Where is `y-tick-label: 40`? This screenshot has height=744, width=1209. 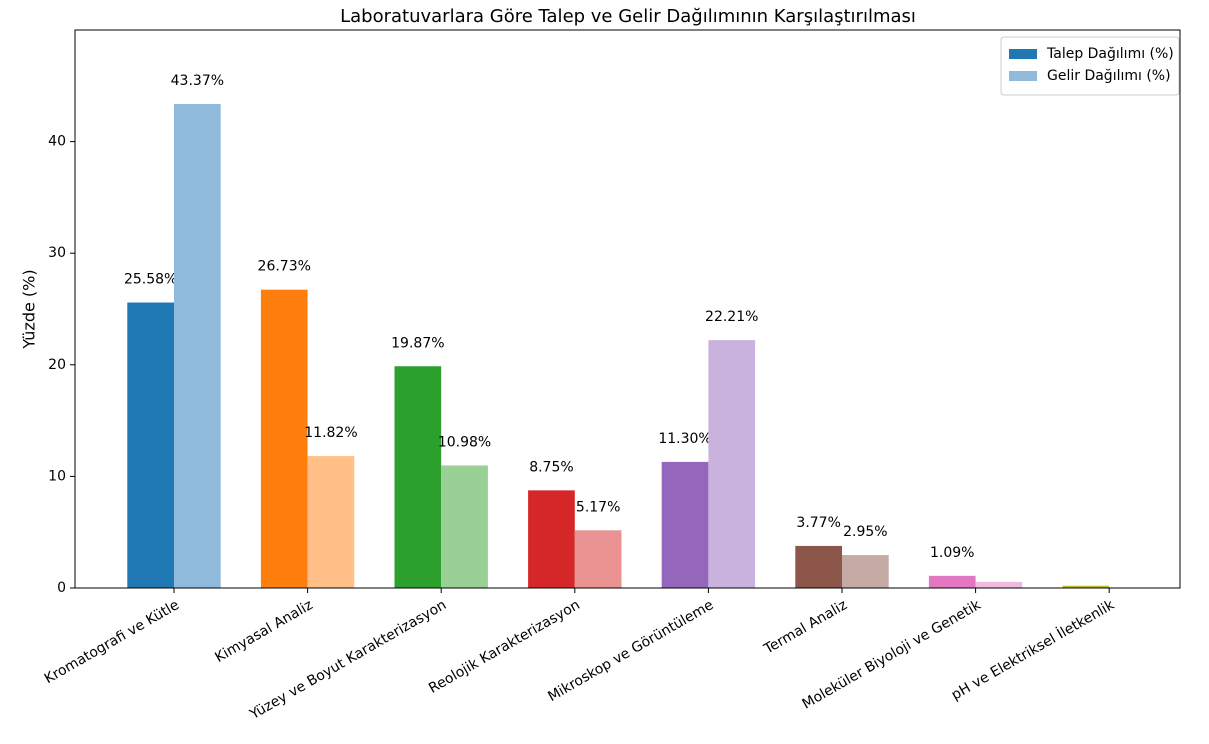 y-tick-label: 40 is located at coordinates (57, 142).